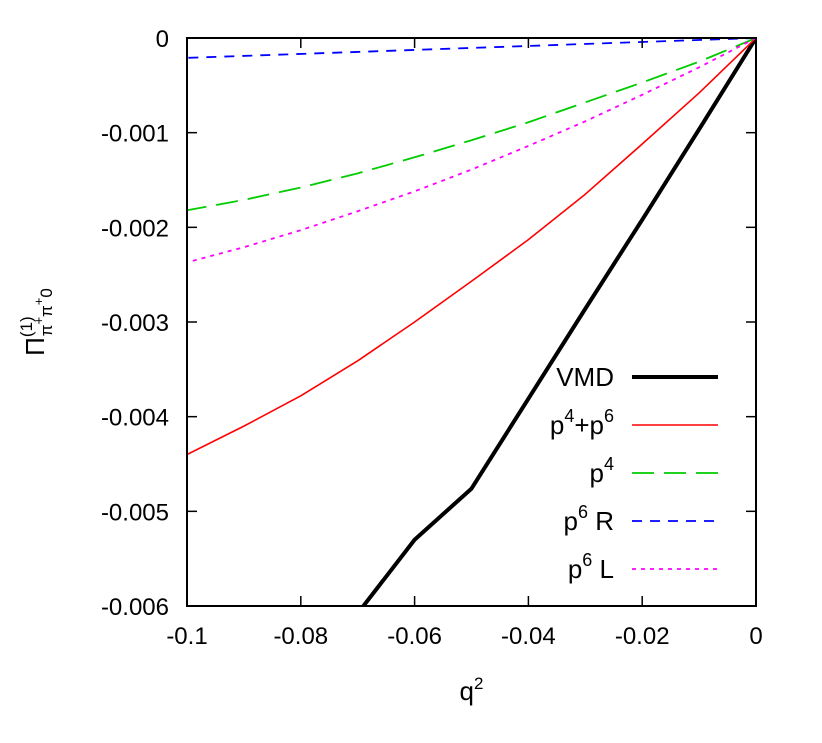 Image resolution: width=822 pixels, height=743 pixels. I want to click on y-tick-label: 0, so click(162, 39).